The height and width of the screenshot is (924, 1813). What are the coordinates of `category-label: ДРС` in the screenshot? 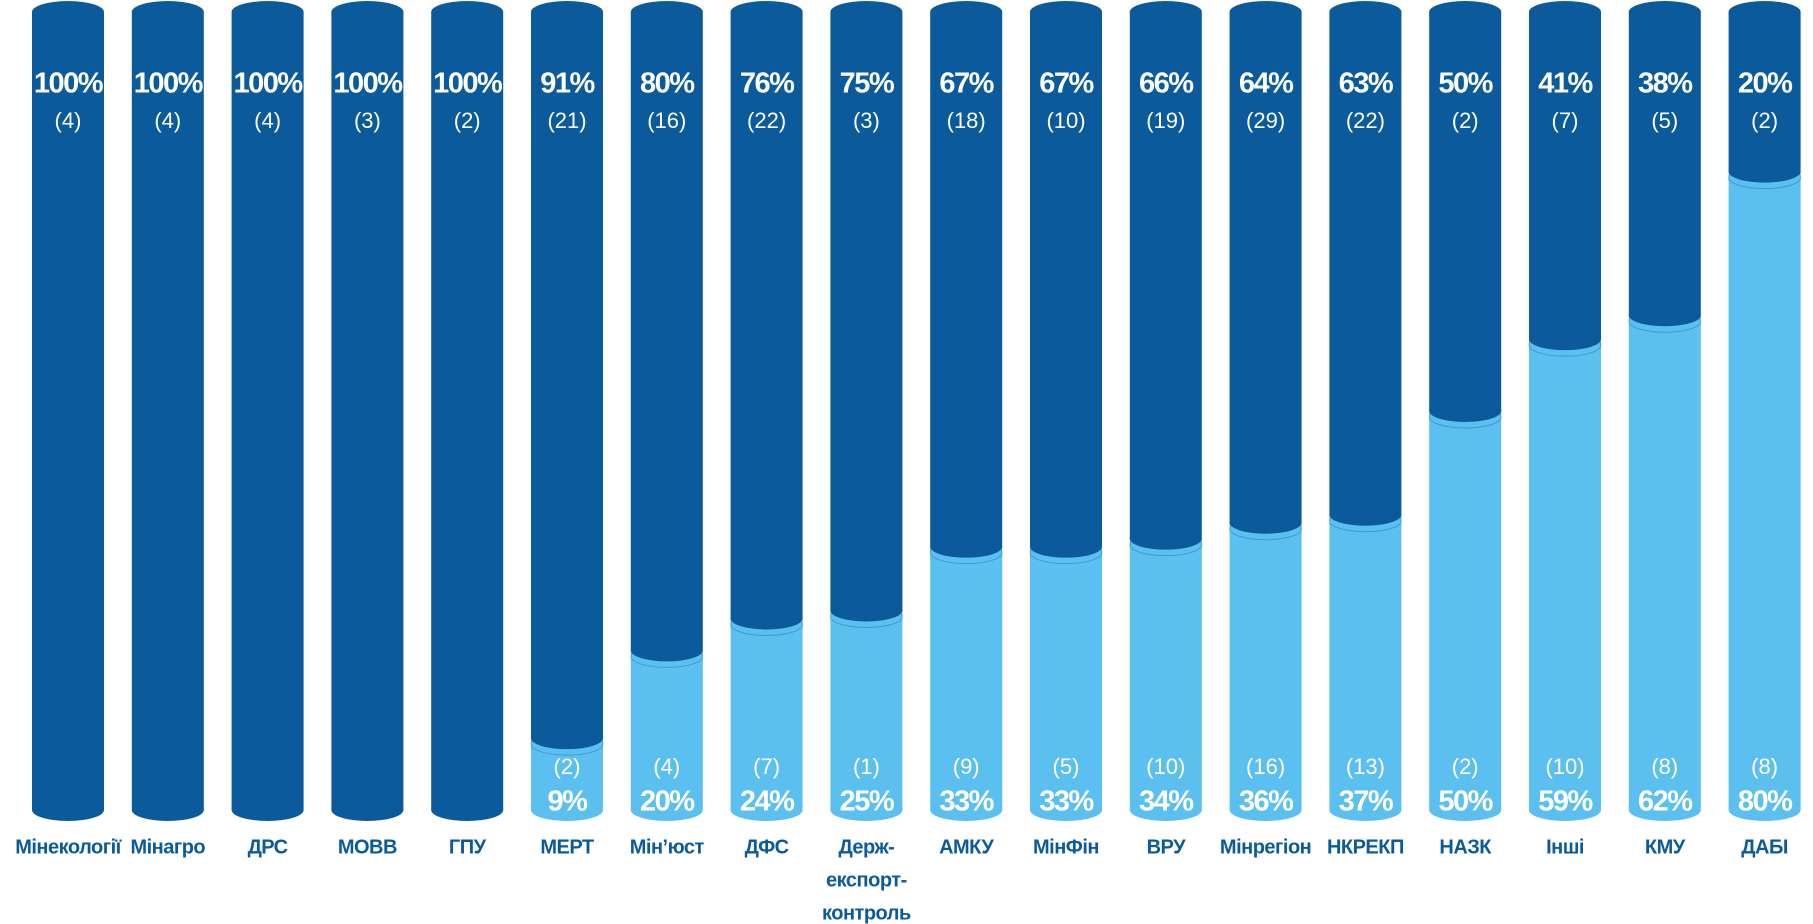 It's located at (268, 847).